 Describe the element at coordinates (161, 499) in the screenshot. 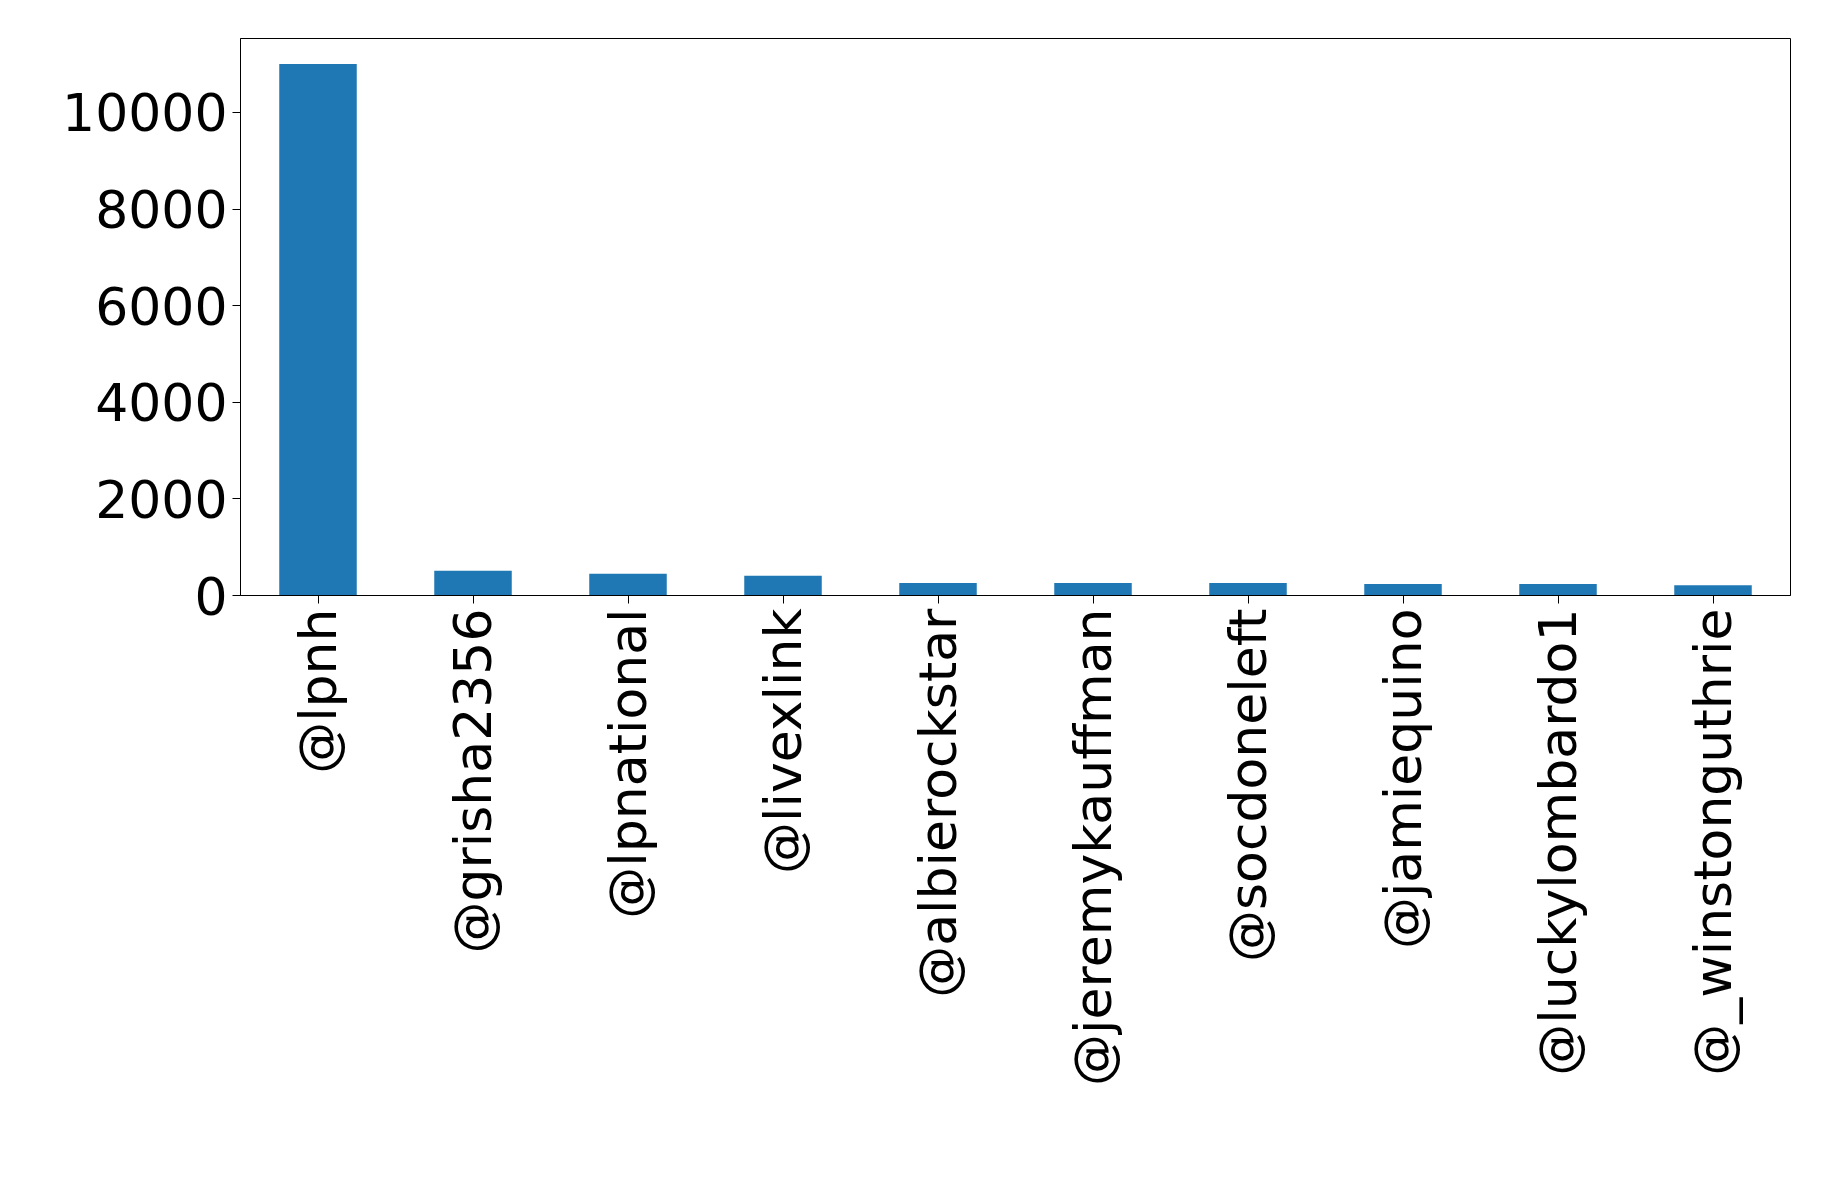

I see `y-tick-label: 2000` at that location.